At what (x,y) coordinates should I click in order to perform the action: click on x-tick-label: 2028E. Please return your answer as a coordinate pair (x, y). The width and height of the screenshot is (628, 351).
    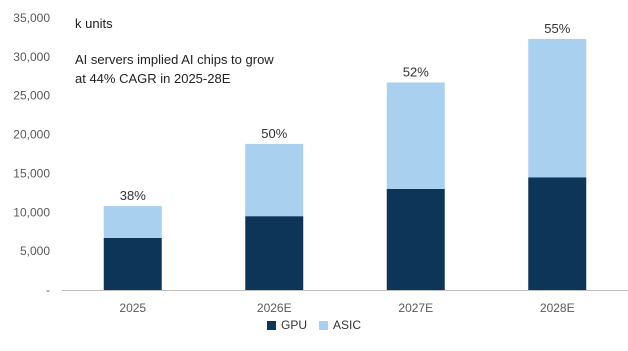
    Looking at the image, I should click on (557, 308).